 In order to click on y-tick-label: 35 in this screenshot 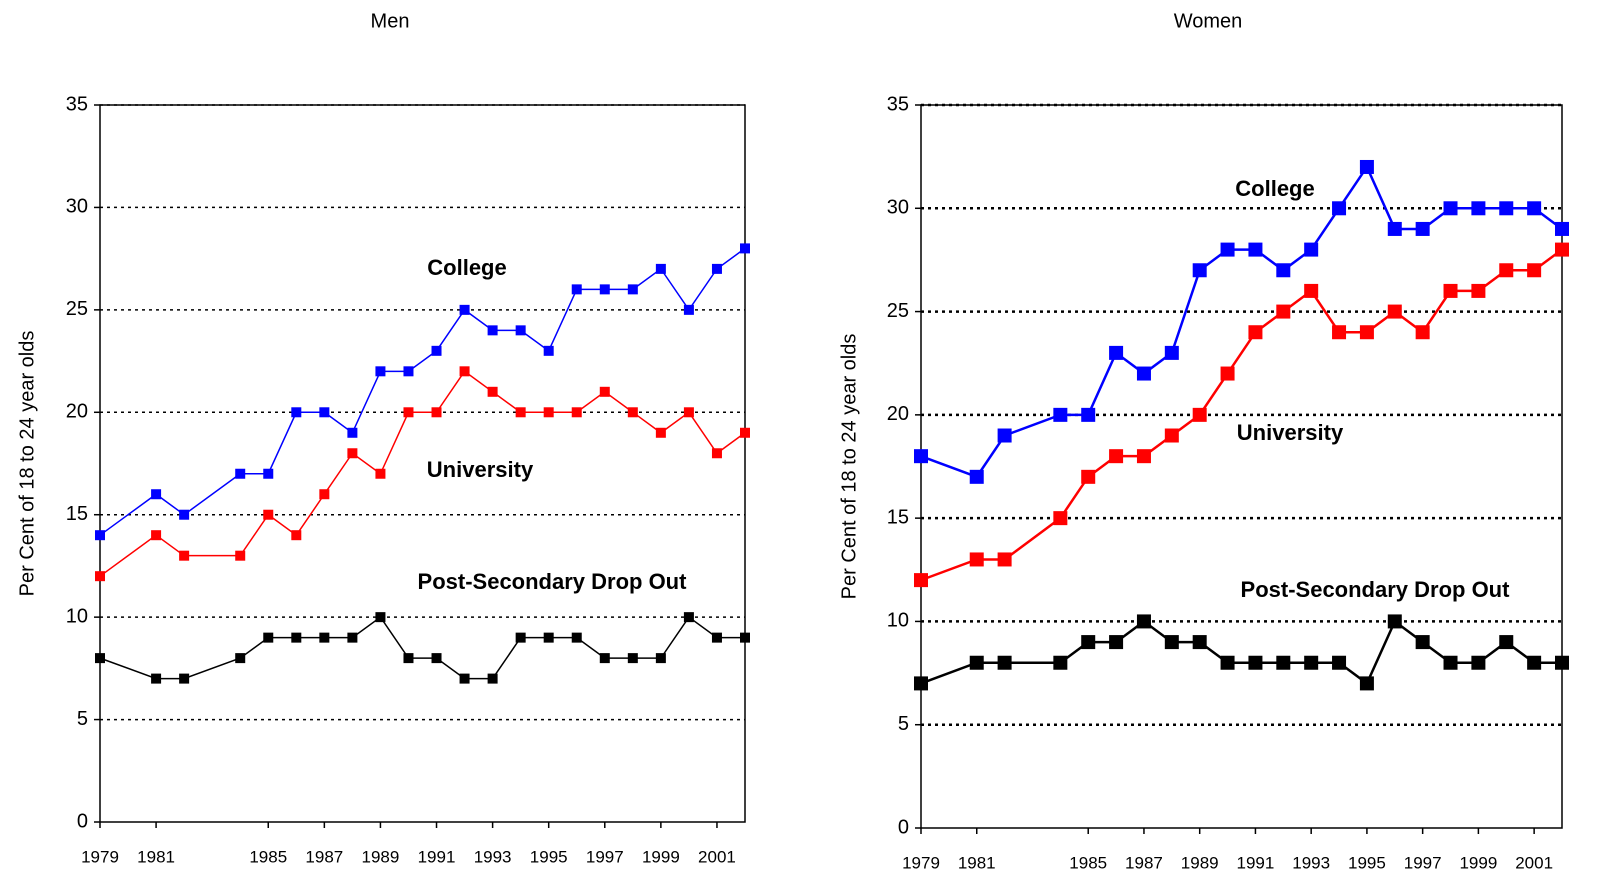, I will do `click(77, 104)`.